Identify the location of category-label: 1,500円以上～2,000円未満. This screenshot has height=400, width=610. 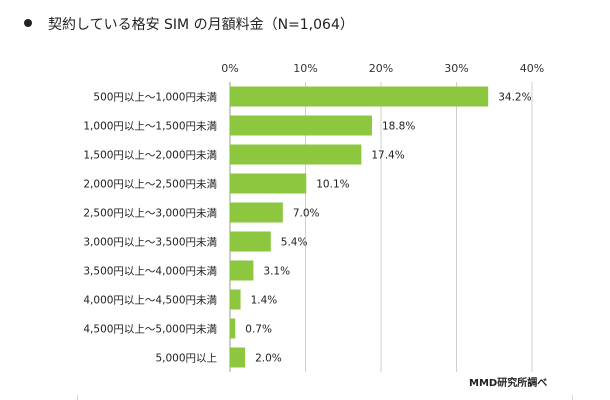
(150, 156).